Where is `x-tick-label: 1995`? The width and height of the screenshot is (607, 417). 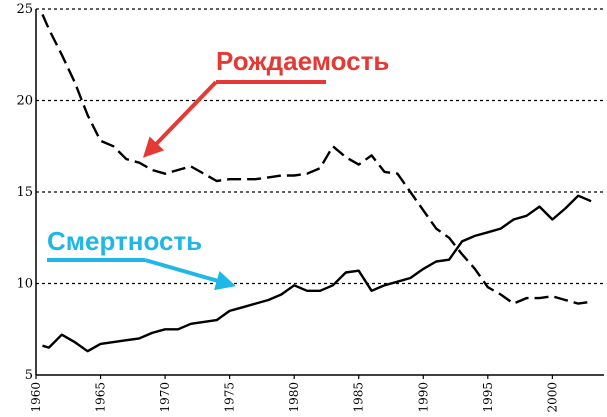 x-tick-label: 1995 is located at coordinates (488, 397).